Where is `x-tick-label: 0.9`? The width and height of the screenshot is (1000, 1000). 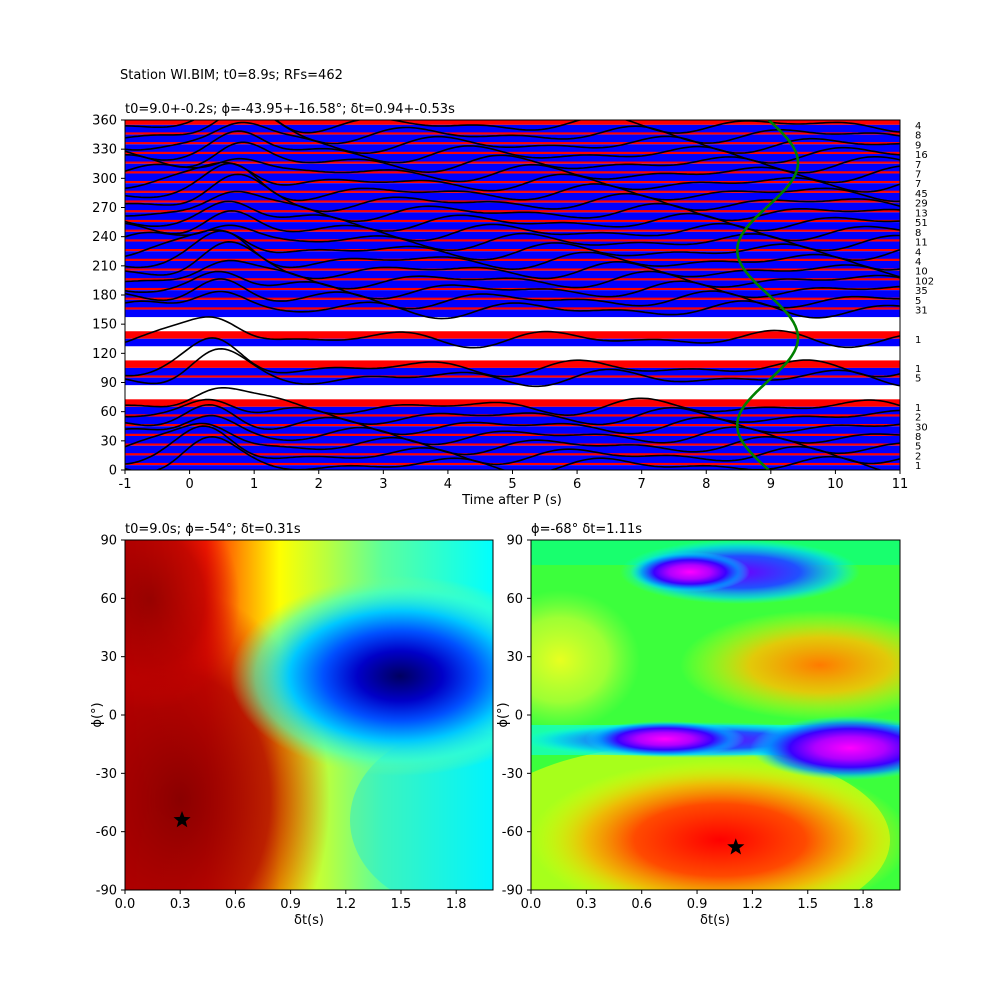 x-tick-label: 0.9 is located at coordinates (290, 904).